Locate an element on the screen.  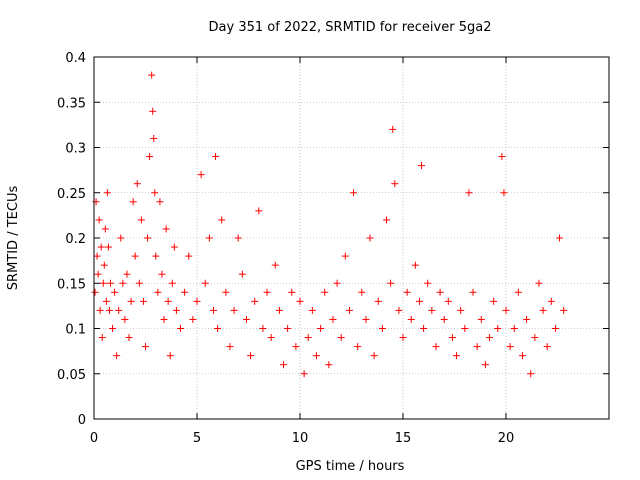
x-tick-label: 10 is located at coordinates (300, 438).